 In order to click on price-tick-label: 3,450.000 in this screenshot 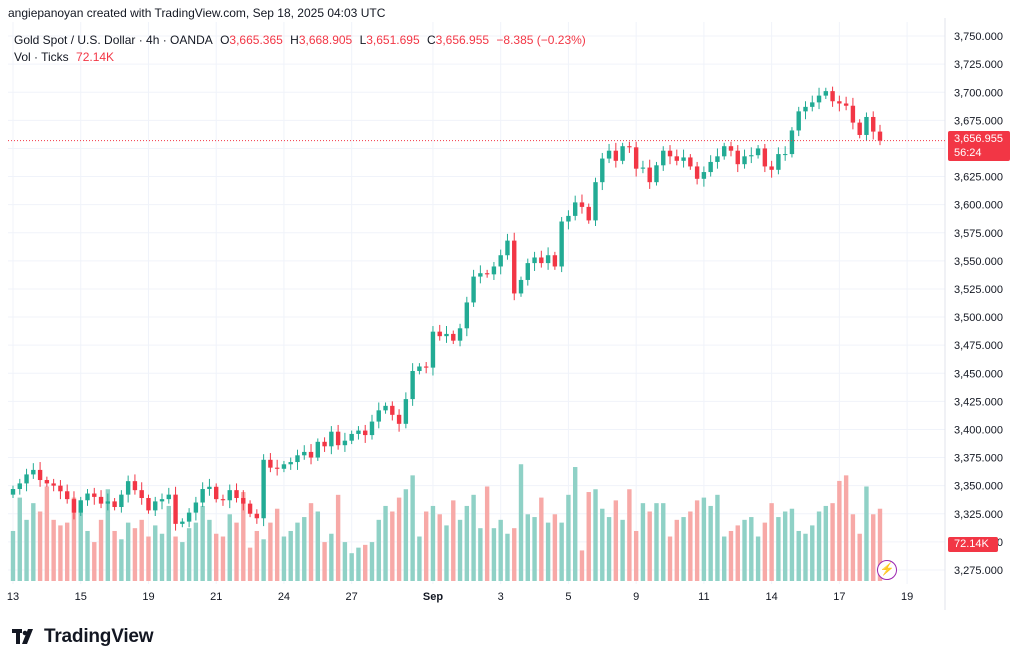, I will do `click(978, 374)`.